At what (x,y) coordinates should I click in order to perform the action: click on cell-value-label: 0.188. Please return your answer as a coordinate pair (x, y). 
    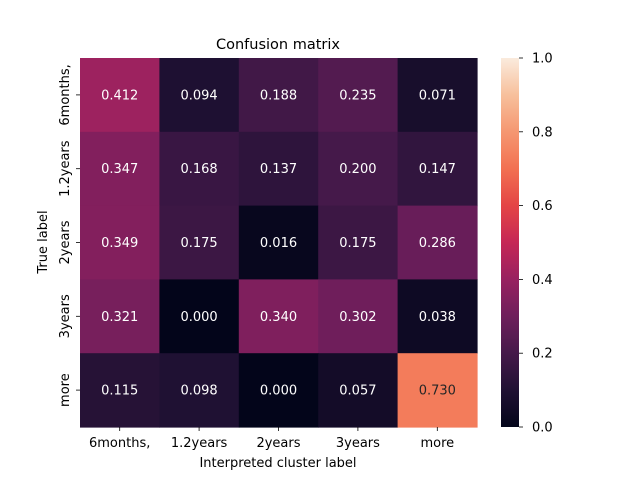
    Looking at the image, I should click on (278, 95).